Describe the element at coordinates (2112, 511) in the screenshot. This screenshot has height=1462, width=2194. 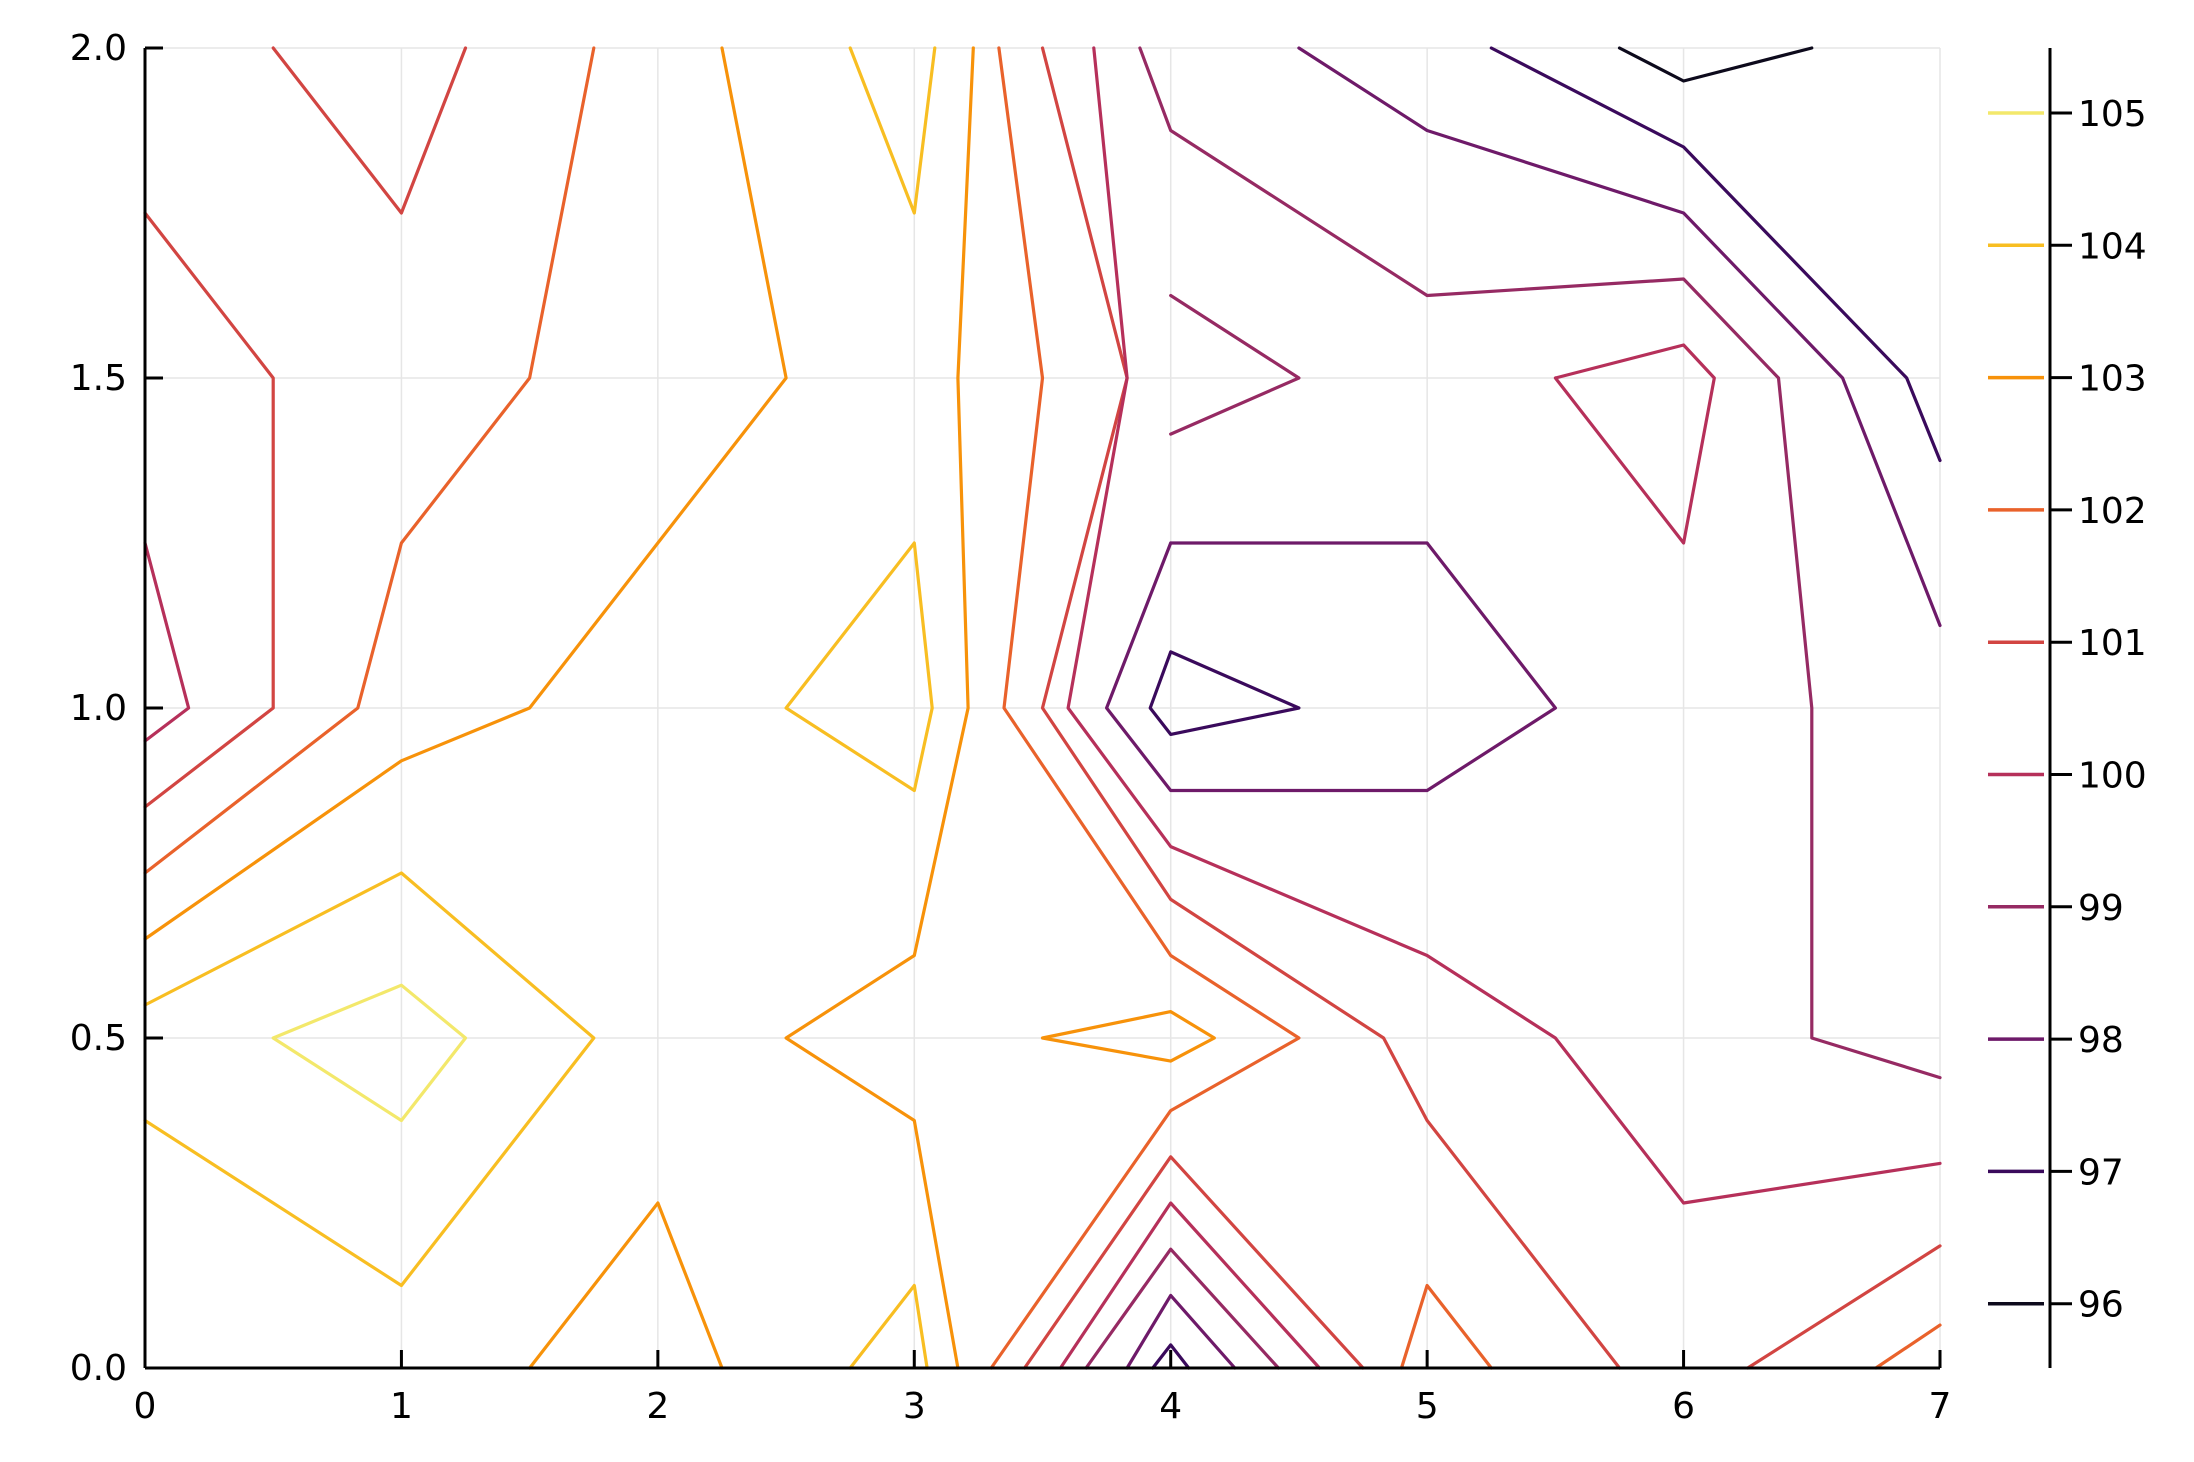
I see `colorbar-label-102: 102` at that location.